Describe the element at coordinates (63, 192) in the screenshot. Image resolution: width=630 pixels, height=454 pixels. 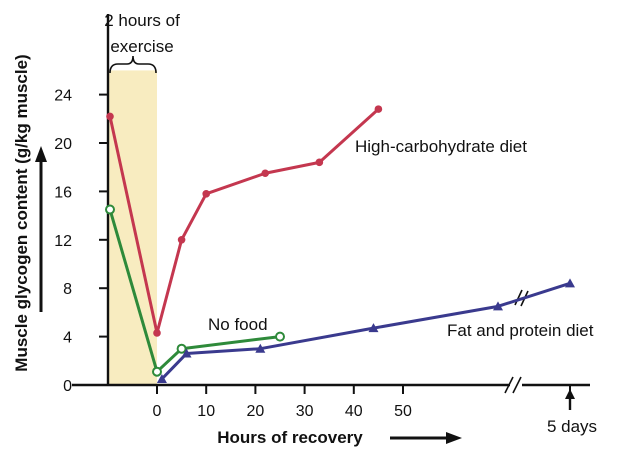
I see `y-tick-label: 16` at that location.